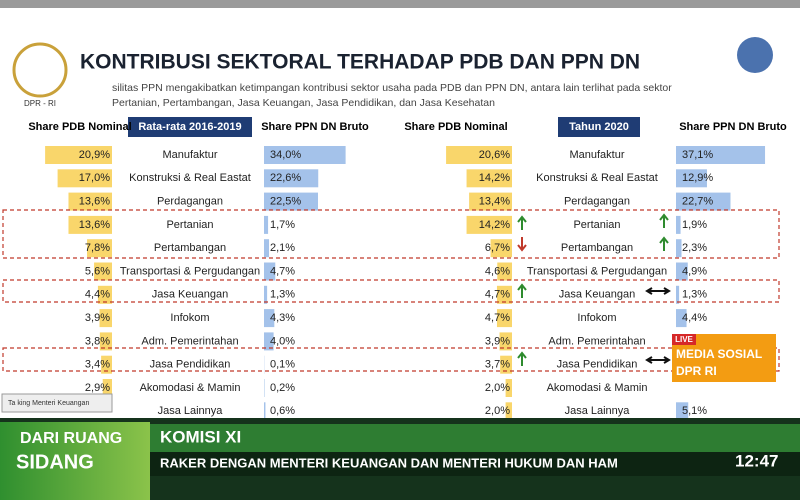 The width and height of the screenshot is (800, 500). What do you see at coordinates (494, 155) in the screenshot?
I see `pdb-label: 20,6%` at bounding box center [494, 155].